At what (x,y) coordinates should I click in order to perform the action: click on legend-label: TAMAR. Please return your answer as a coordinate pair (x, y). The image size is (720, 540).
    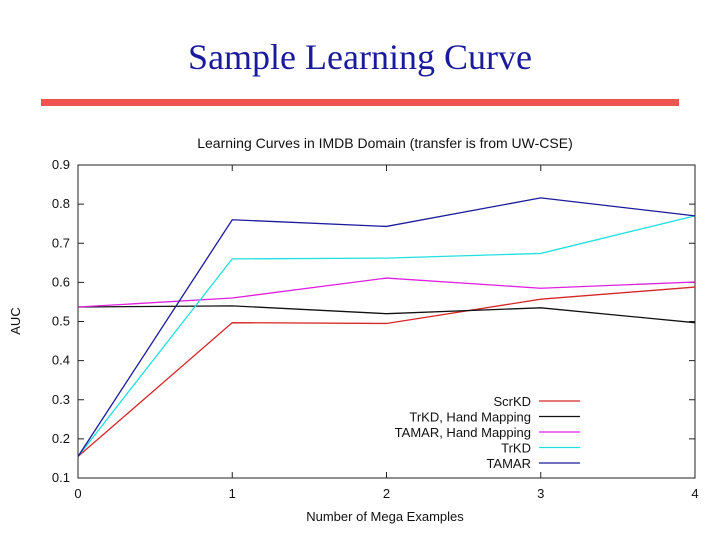
    Looking at the image, I should click on (508, 463).